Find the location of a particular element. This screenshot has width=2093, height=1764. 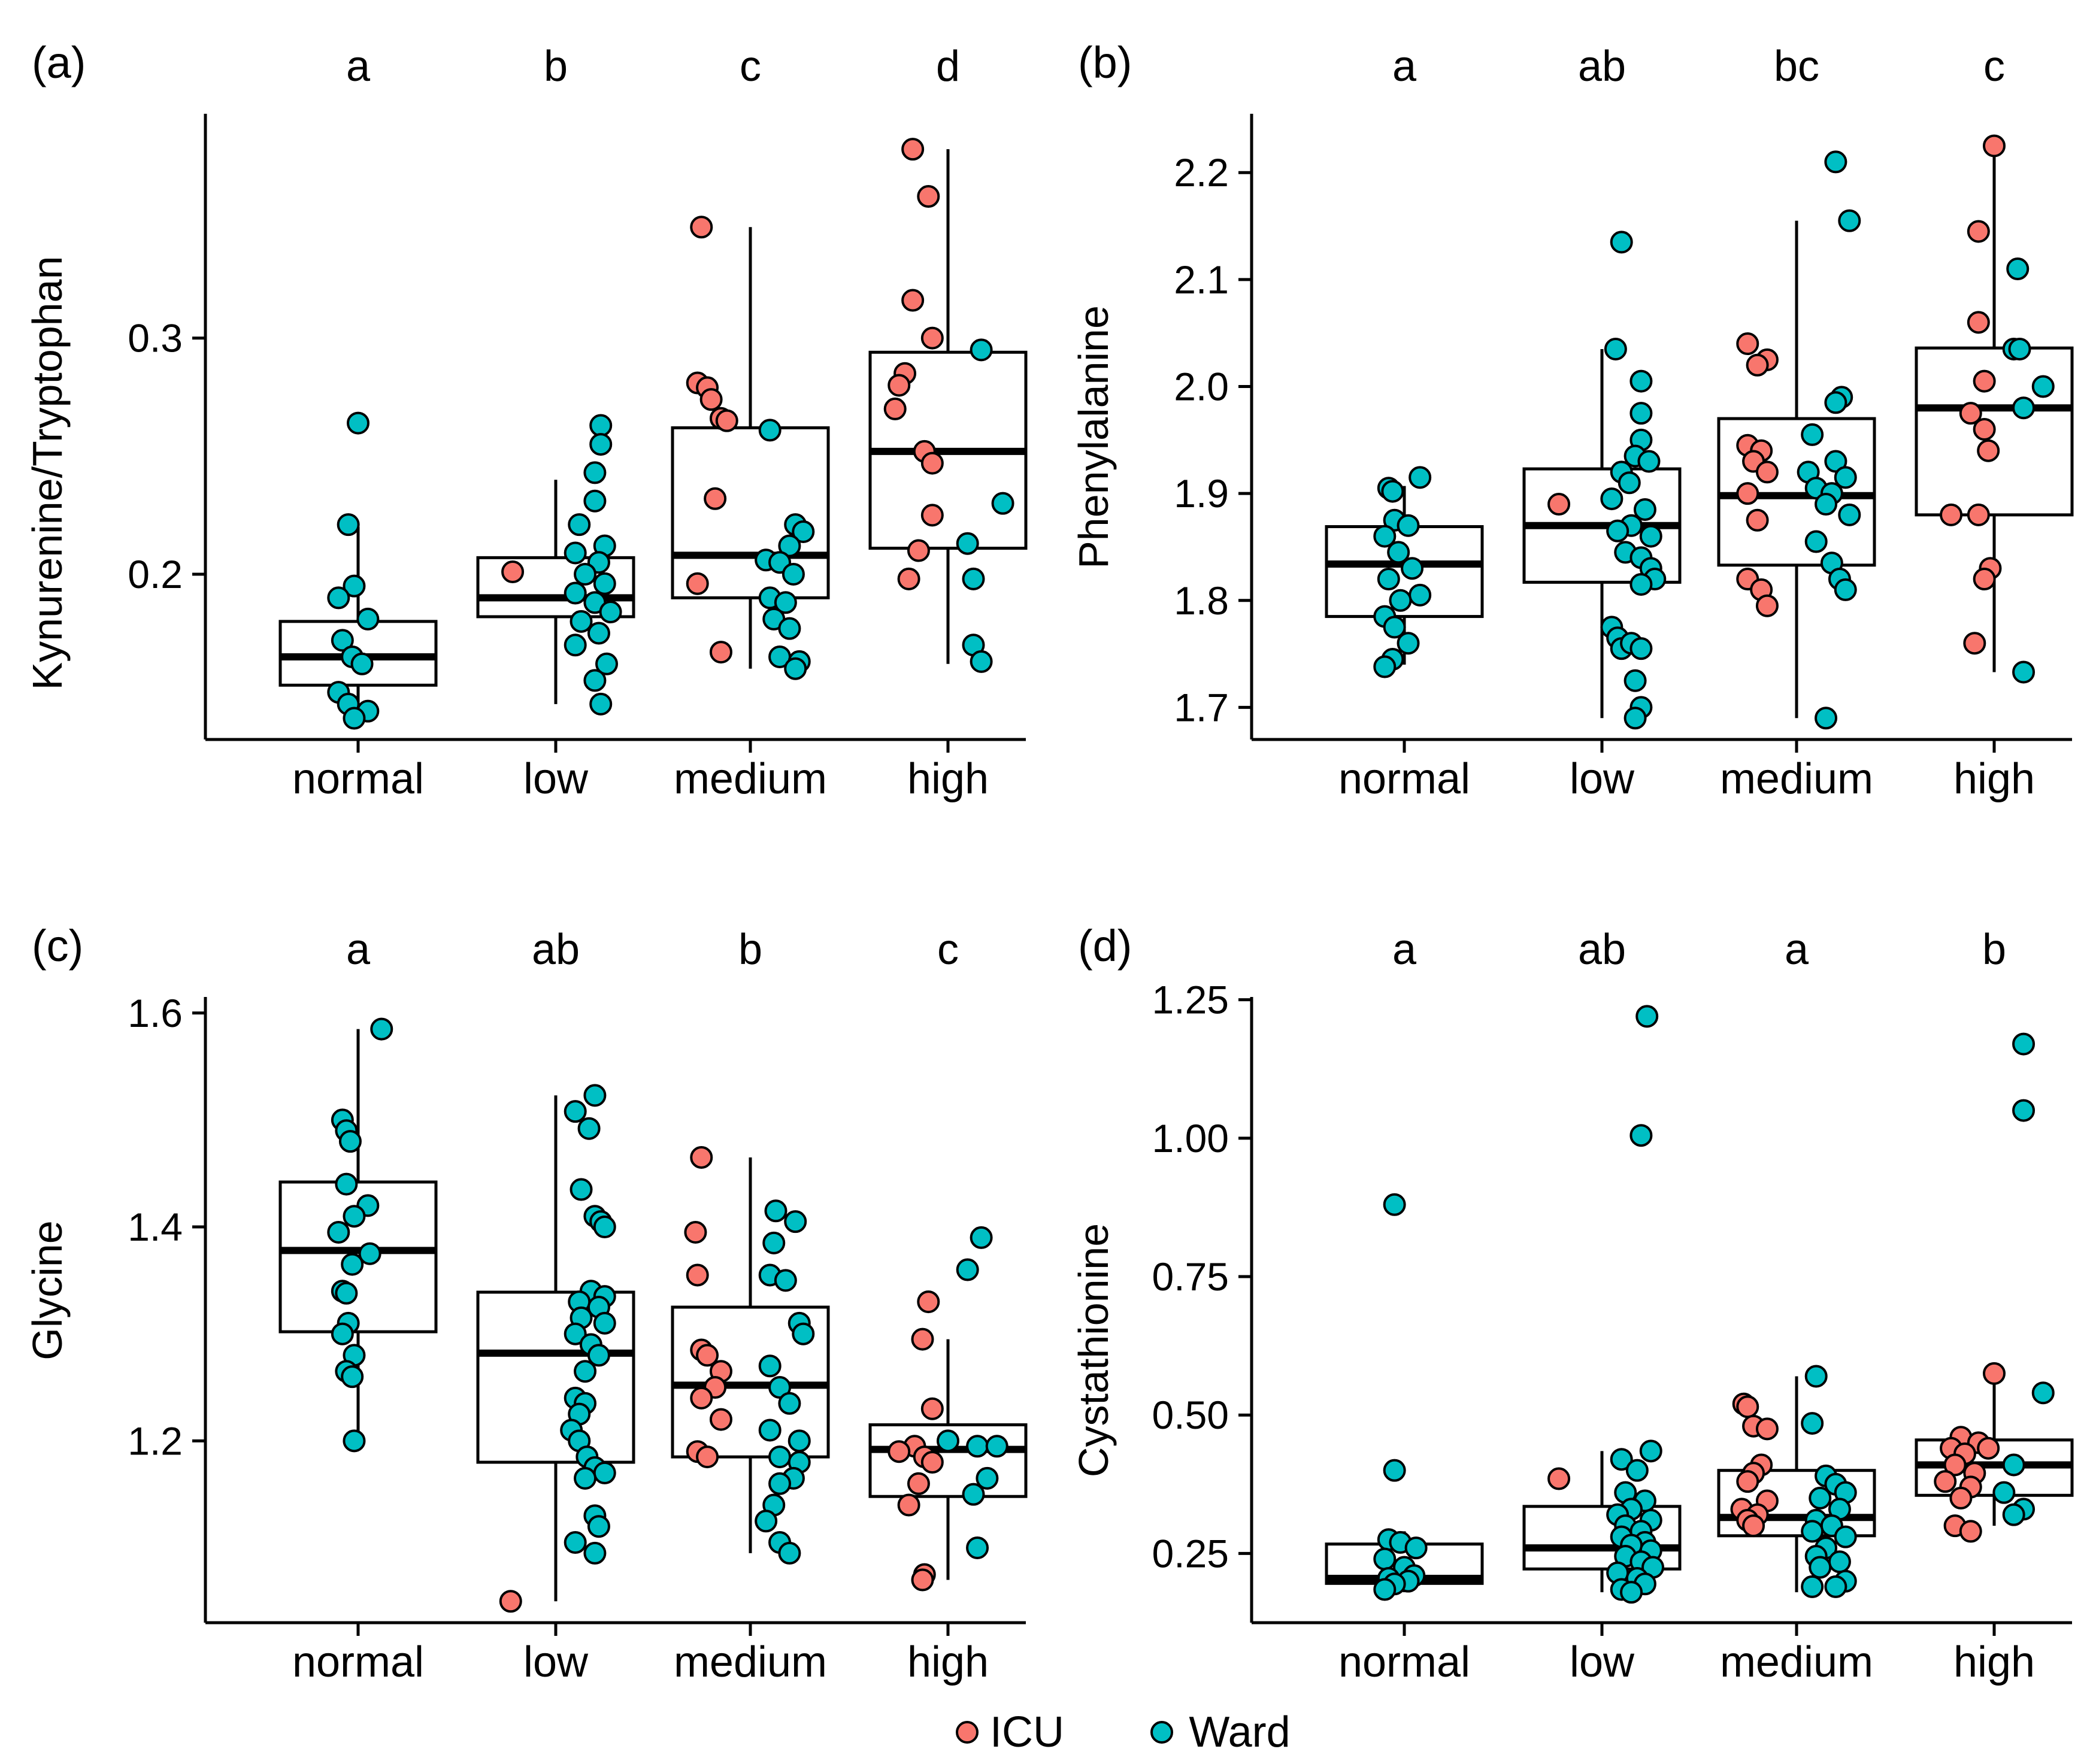

significance-letter: d is located at coordinates (948, 66).